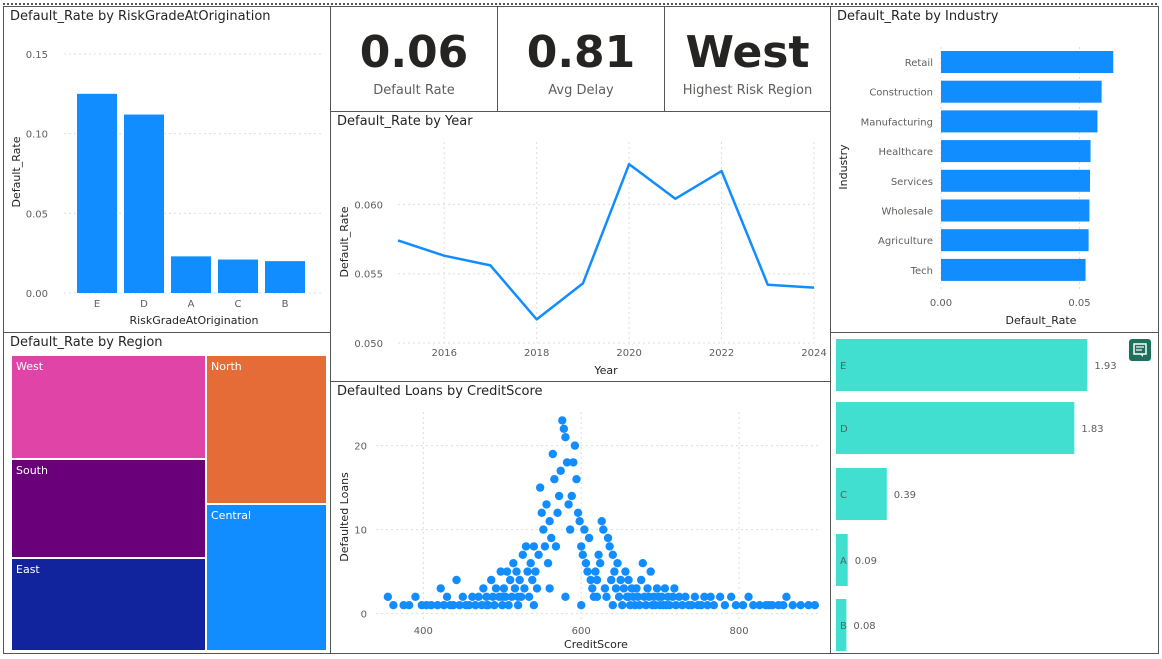 This screenshot has width=1162, height=659. I want to click on treemap-cell-south: South, so click(108, 508).